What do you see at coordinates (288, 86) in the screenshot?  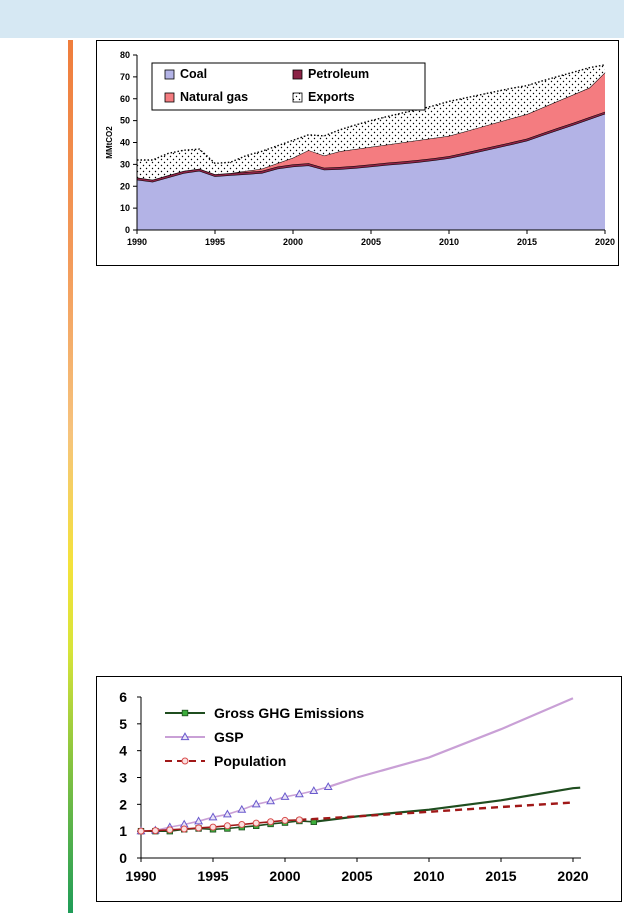 I see `legend-box` at bounding box center [288, 86].